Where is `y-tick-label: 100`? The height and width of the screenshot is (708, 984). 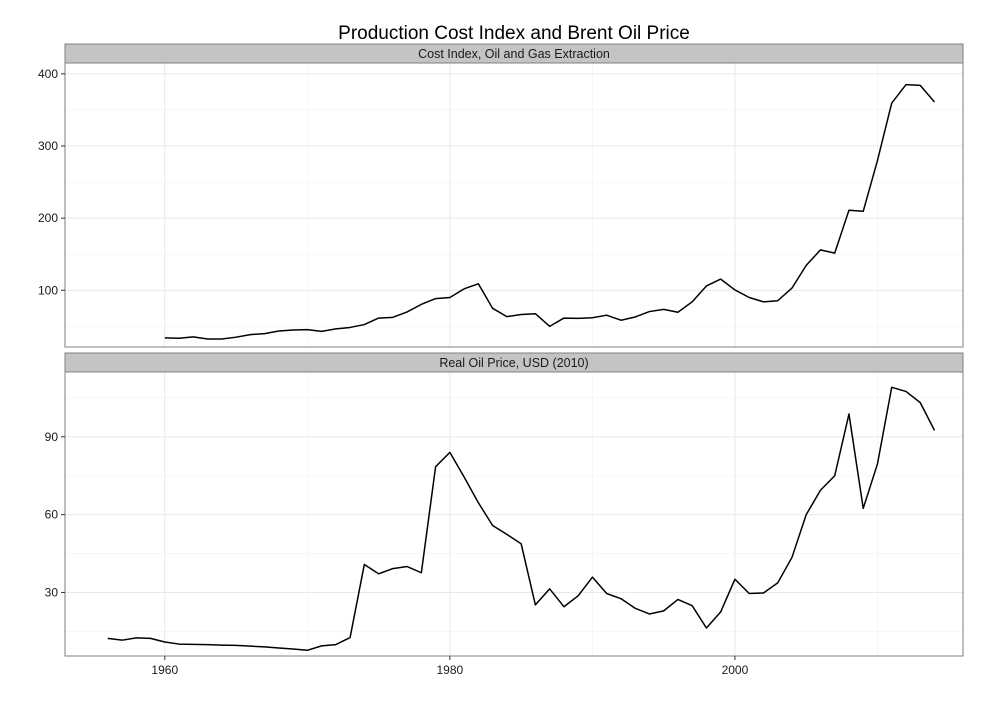
y-tick-label: 100 is located at coordinates (48, 290).